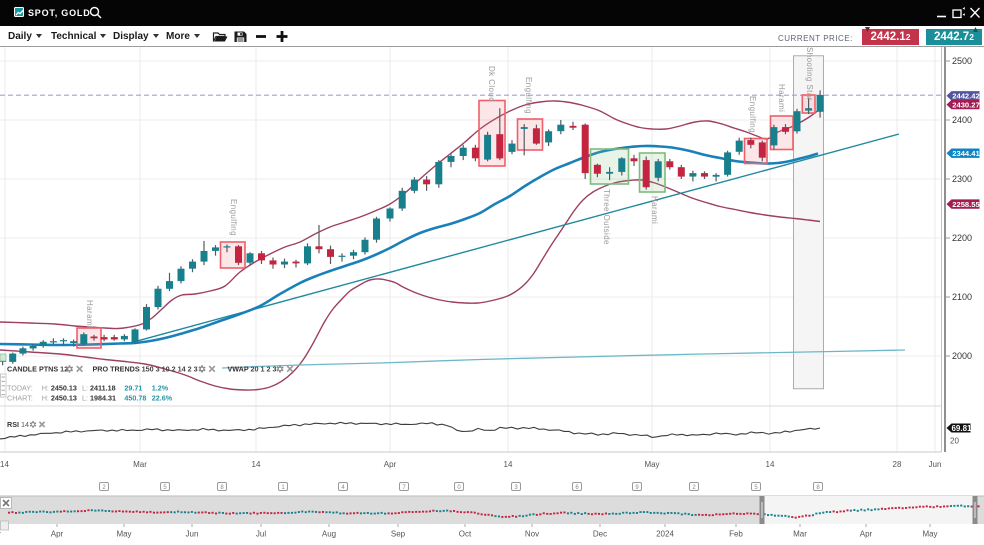  Describe the element at coordinates (18, 424) in the screenshot. I see `svg-text: RSI 14` at that location.